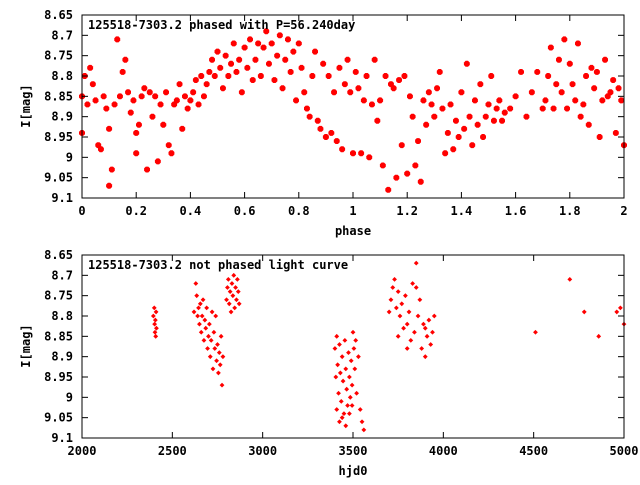  What do you see at coordinates (58, 56) in the screenshot?
I see `phased-y-tick-label: 8.75` at bounding box center [58, 56].